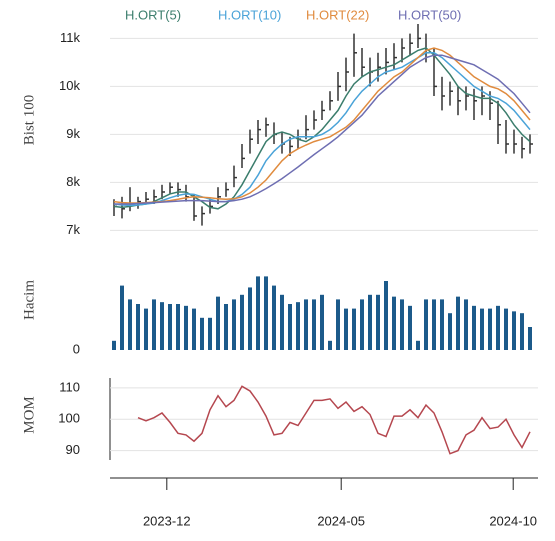 The width and height of the screenshot is (555, 541). I want to click on x-tick-label: 2024-10, so click(513, 520).